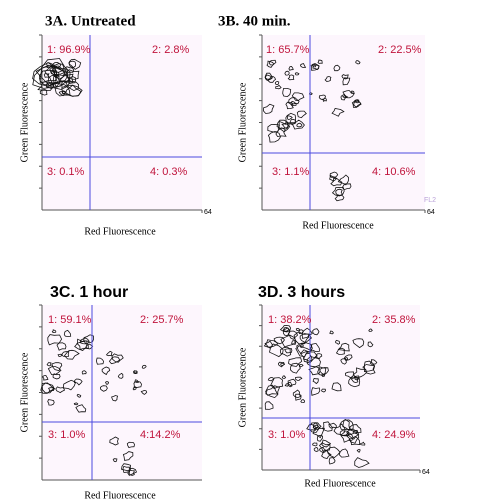  What do you see at coordinates (69, 50) in the screenshot?
I see `quadrant-label: 1: 96.9%` at bounding box center [69, 50].